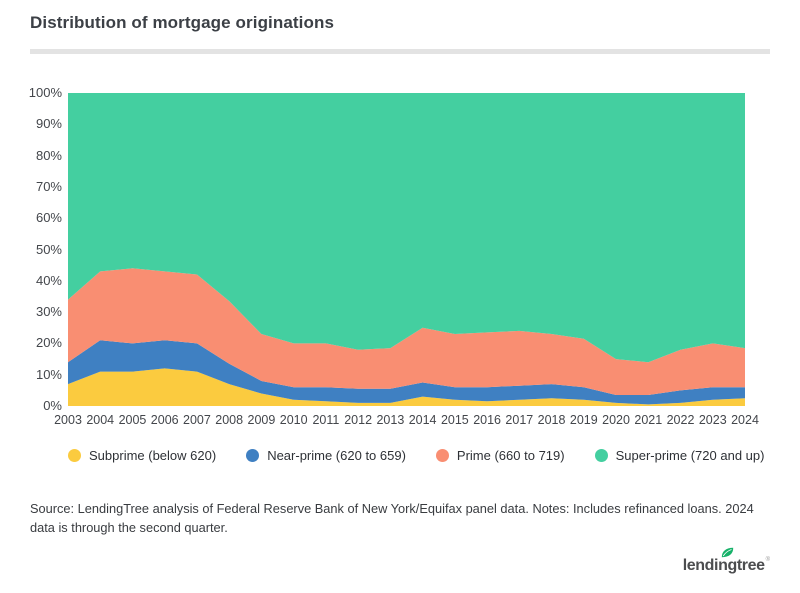 Image resolution: width=800 pixels, height=593 pixels. What do you see at coordinates (68, 420) in the screenshot?
I see `x-axis-tick-label: 2003` at bounding box center [68, 420].